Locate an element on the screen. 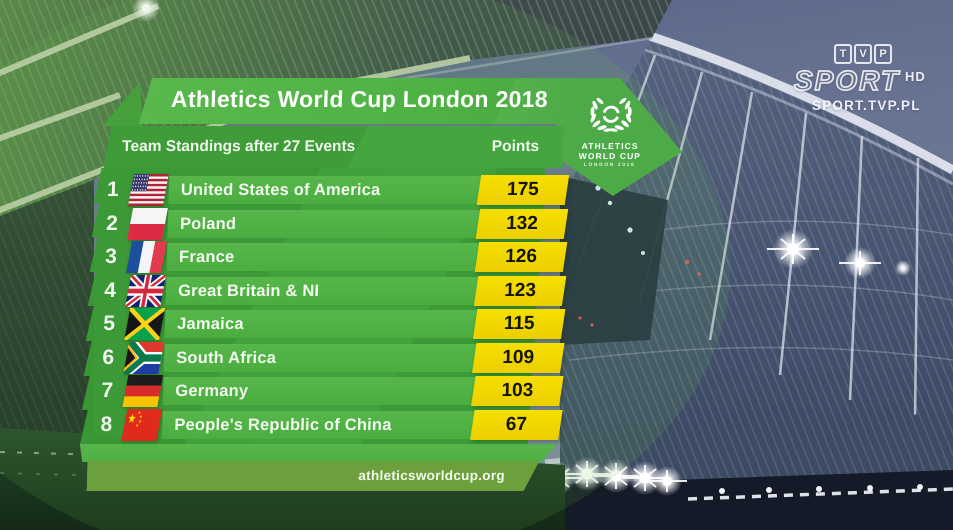 This screenshot has width=953, height=530. flag-jm-icon is located at coordinates (145, 324).